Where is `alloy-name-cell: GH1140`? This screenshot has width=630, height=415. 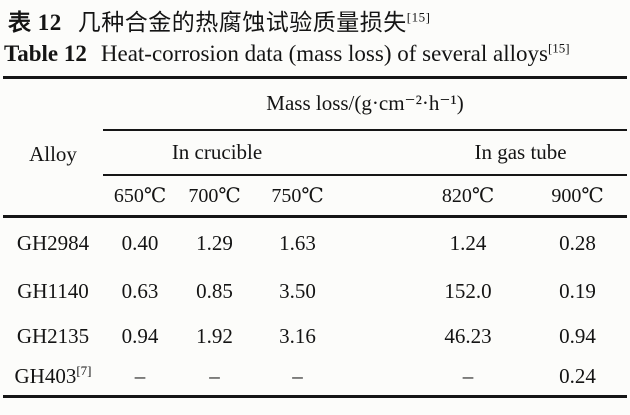
alloy-name-cell: GH1140 is located at coordinates (53, 291).